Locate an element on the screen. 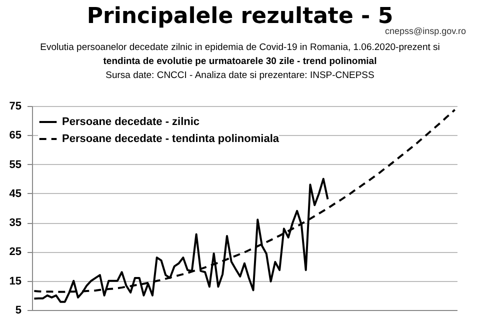 This screenshot has height=320, width=480. text: tendinta de evolutie pe urmatoarele 30 zile - trend polinomial is located at coordinates (240, 61).